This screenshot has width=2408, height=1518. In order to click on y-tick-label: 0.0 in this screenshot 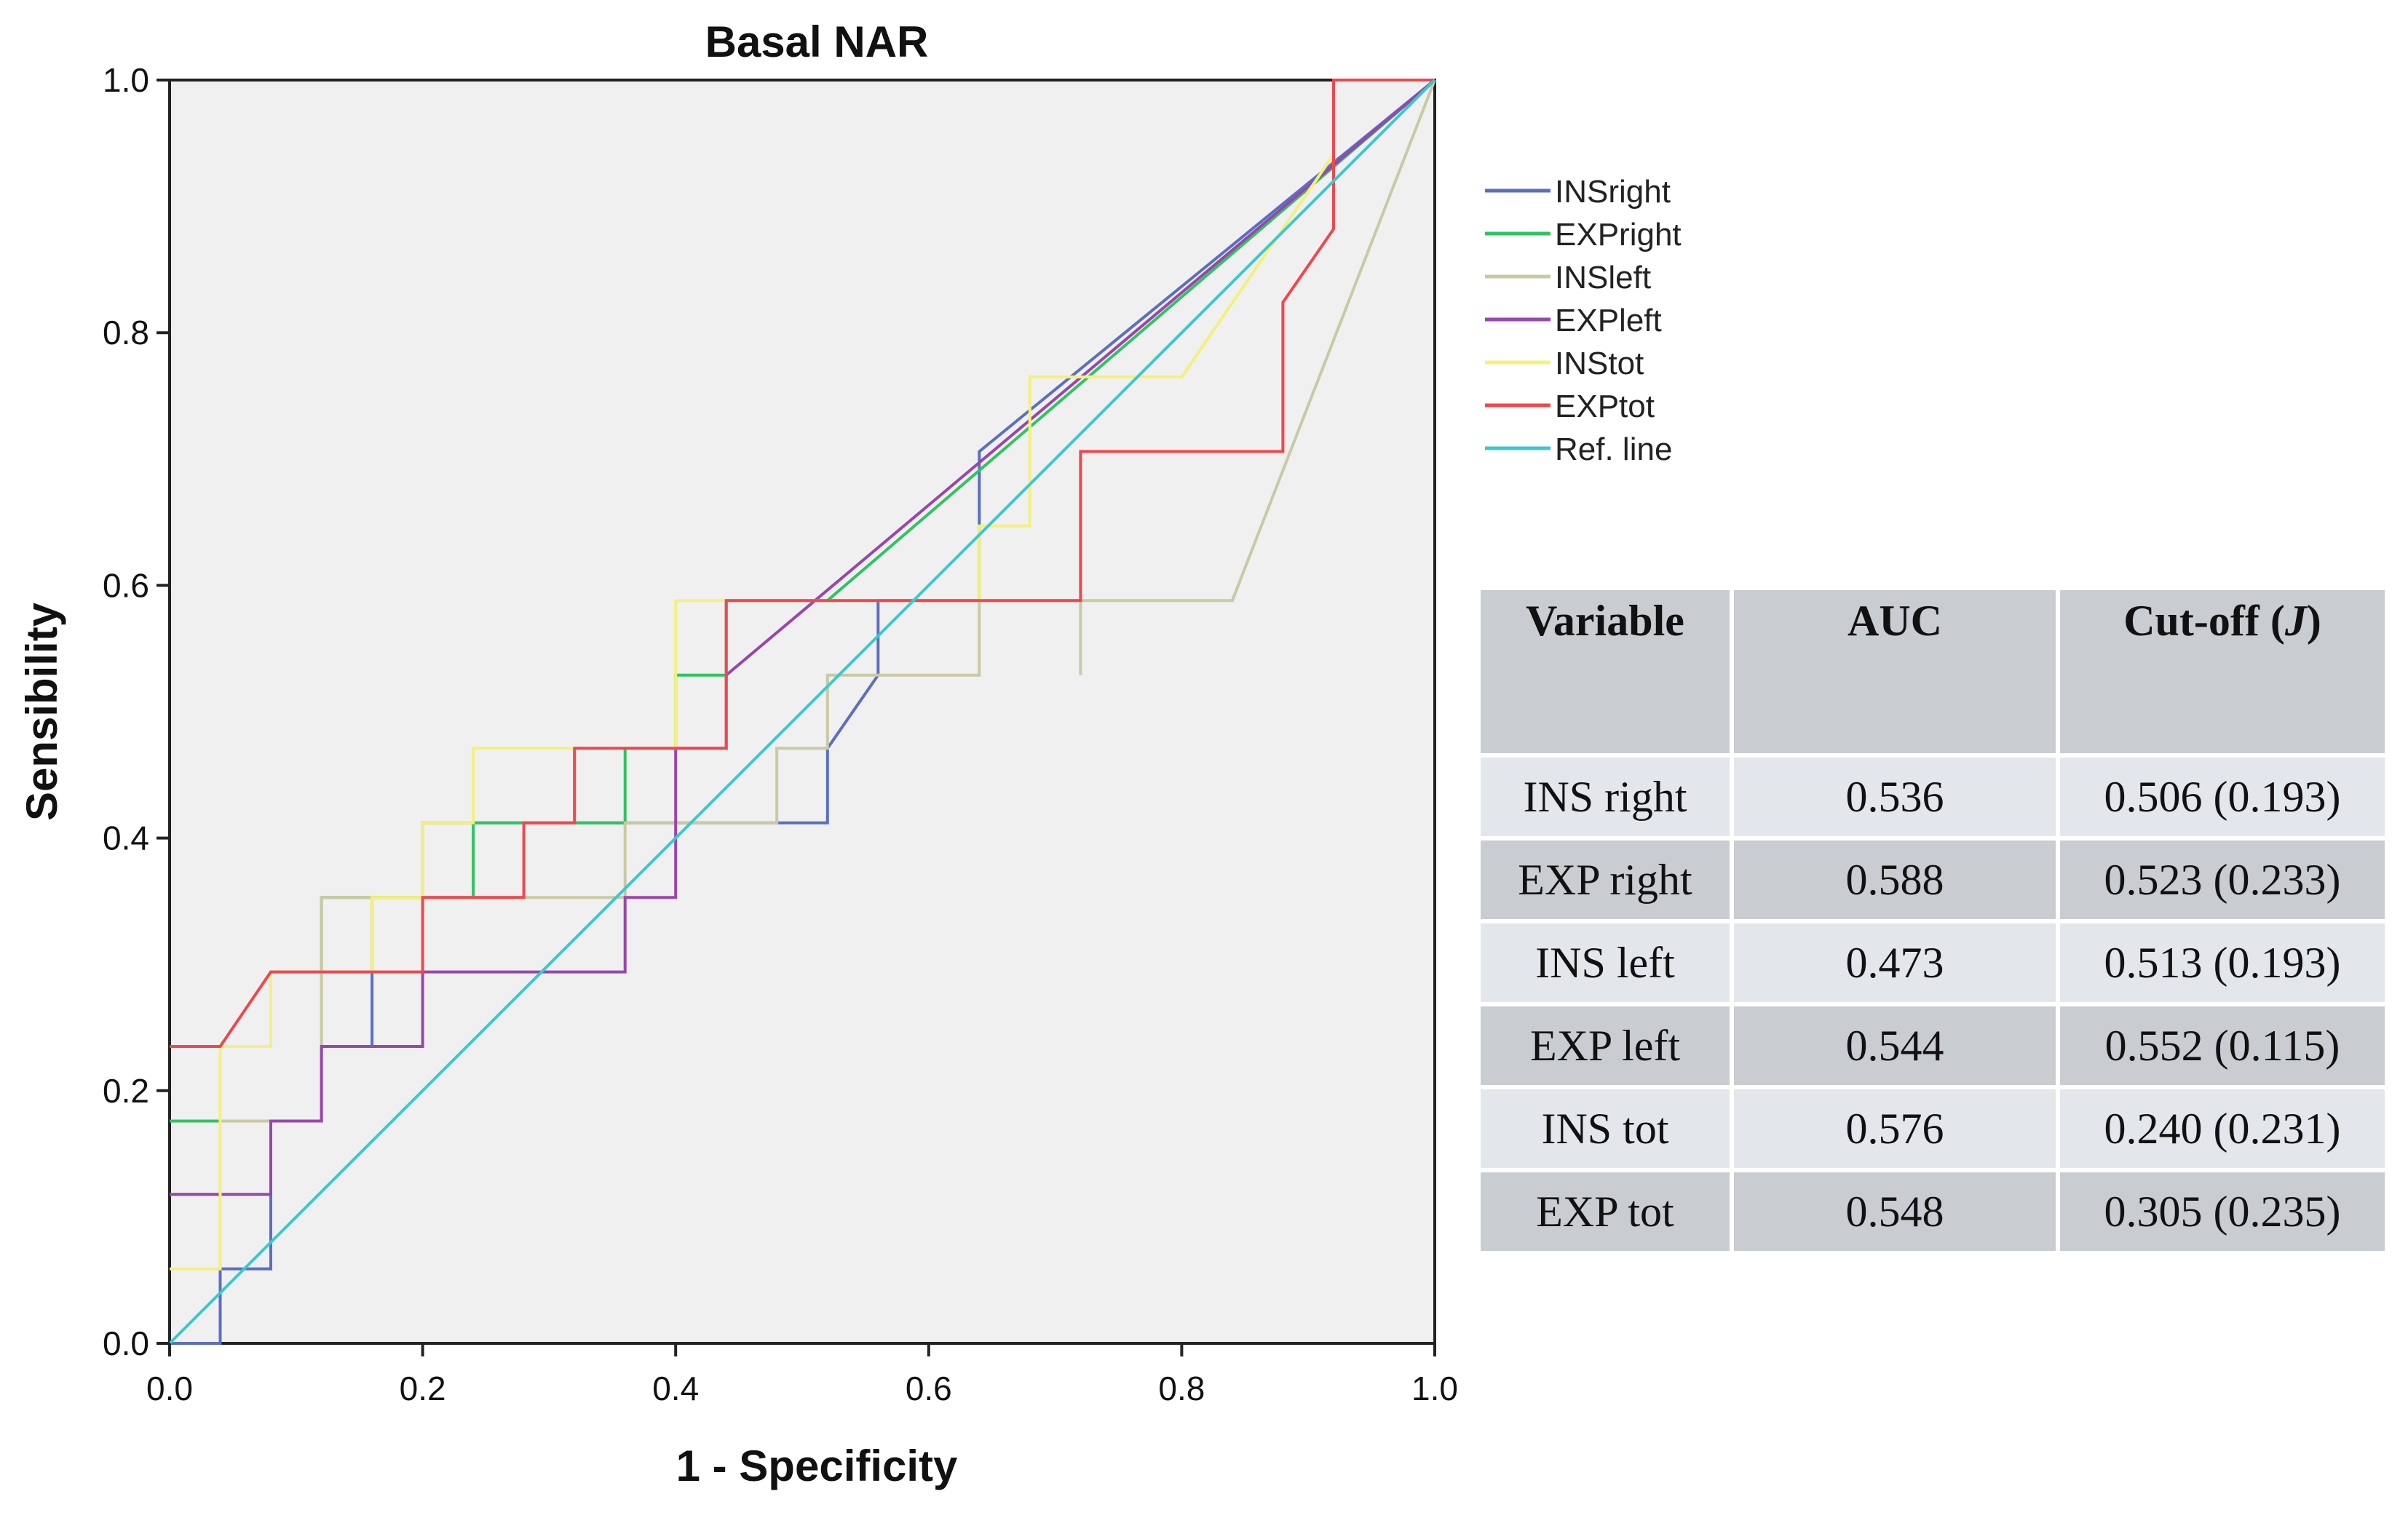, I will do `click(126, 1343)`.